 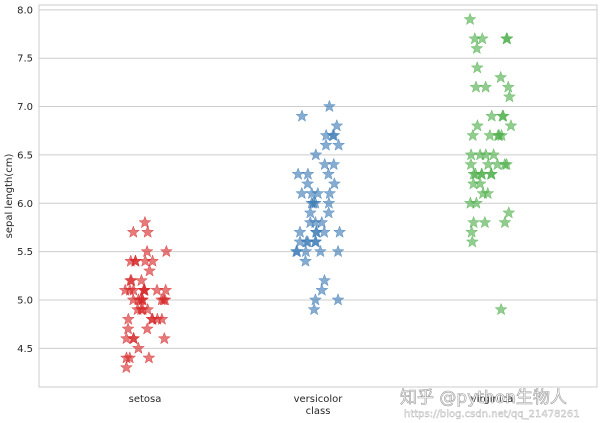 What do you see at coordinates (25, 204) in the screenshot?
I see `y-tick-label: 6.0` at bounding box center [25, 204].